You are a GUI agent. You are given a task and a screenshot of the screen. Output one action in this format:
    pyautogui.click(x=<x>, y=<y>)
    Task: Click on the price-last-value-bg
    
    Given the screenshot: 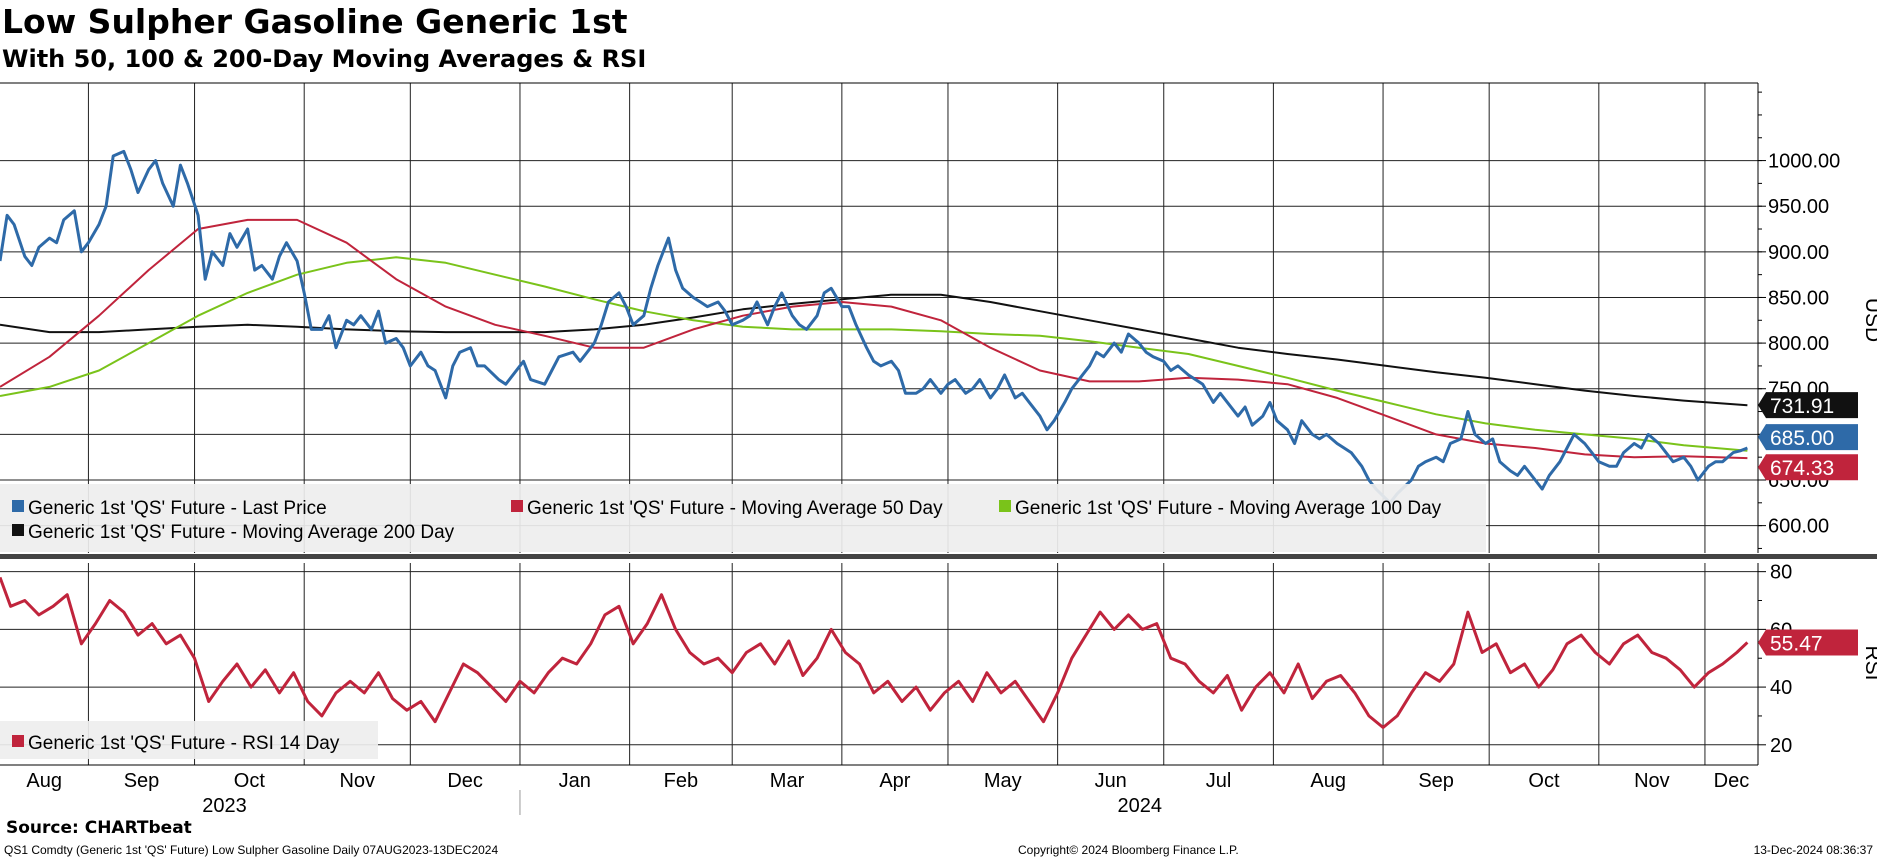 What is the action you would take?
    pyautogui.click(x=1808, y=437)
    